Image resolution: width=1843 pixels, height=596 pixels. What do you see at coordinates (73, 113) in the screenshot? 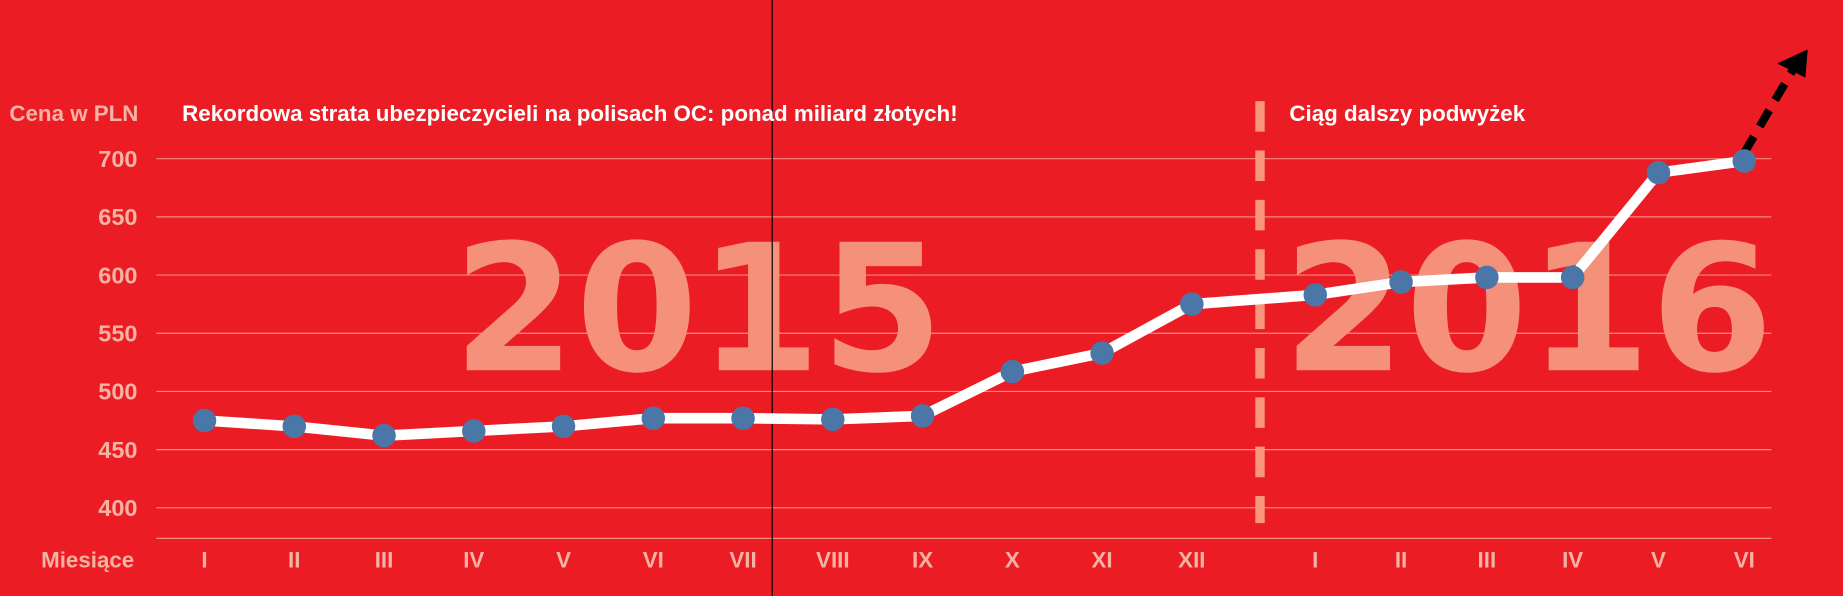
I see `y-axis-label: Cena w PLN` at bounding box center [73, 113].